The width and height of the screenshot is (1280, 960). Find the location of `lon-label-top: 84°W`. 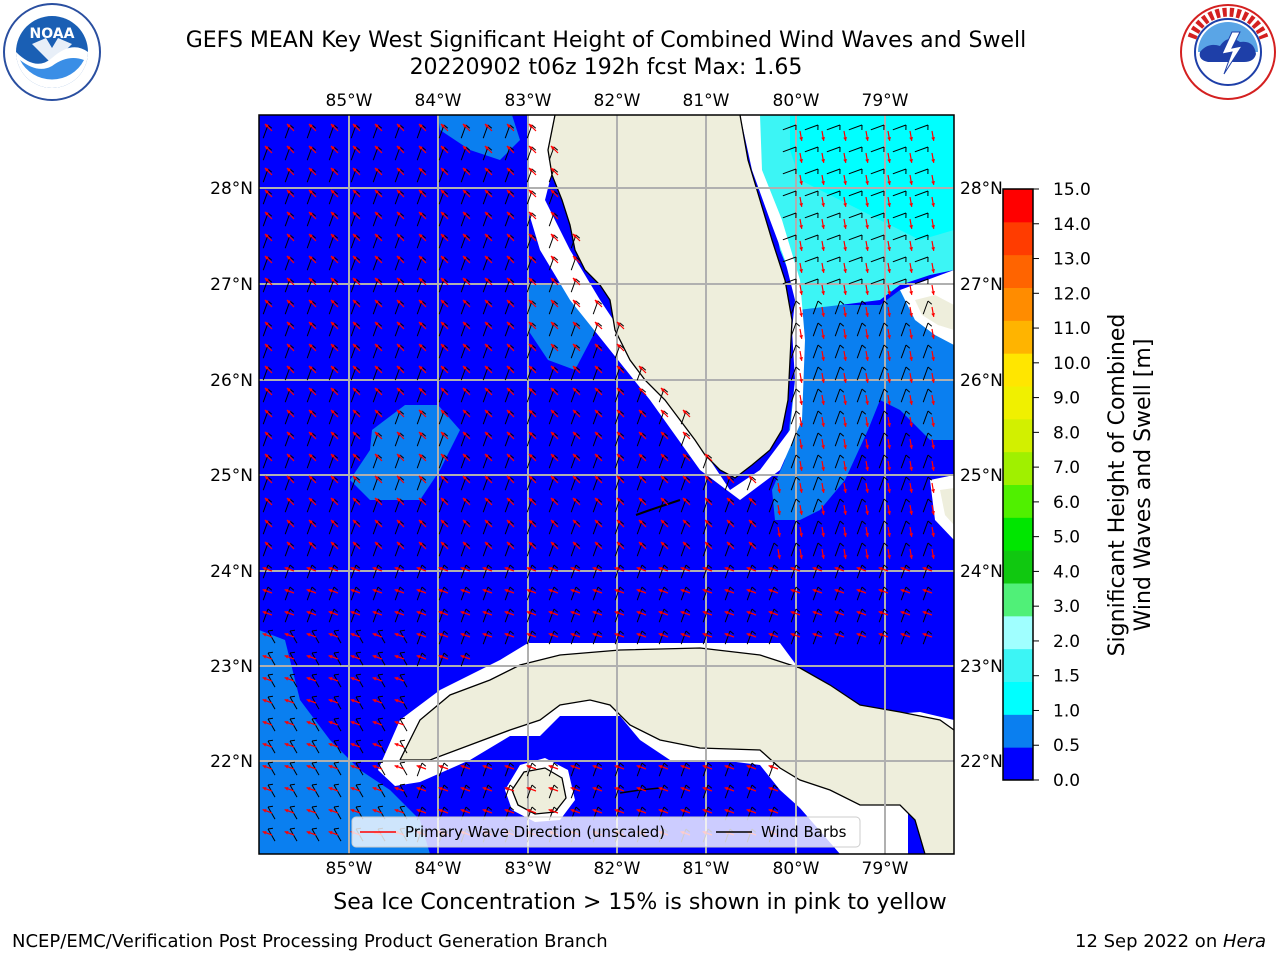

lon-label-top: 84°W is located at coordinates (438, 101).